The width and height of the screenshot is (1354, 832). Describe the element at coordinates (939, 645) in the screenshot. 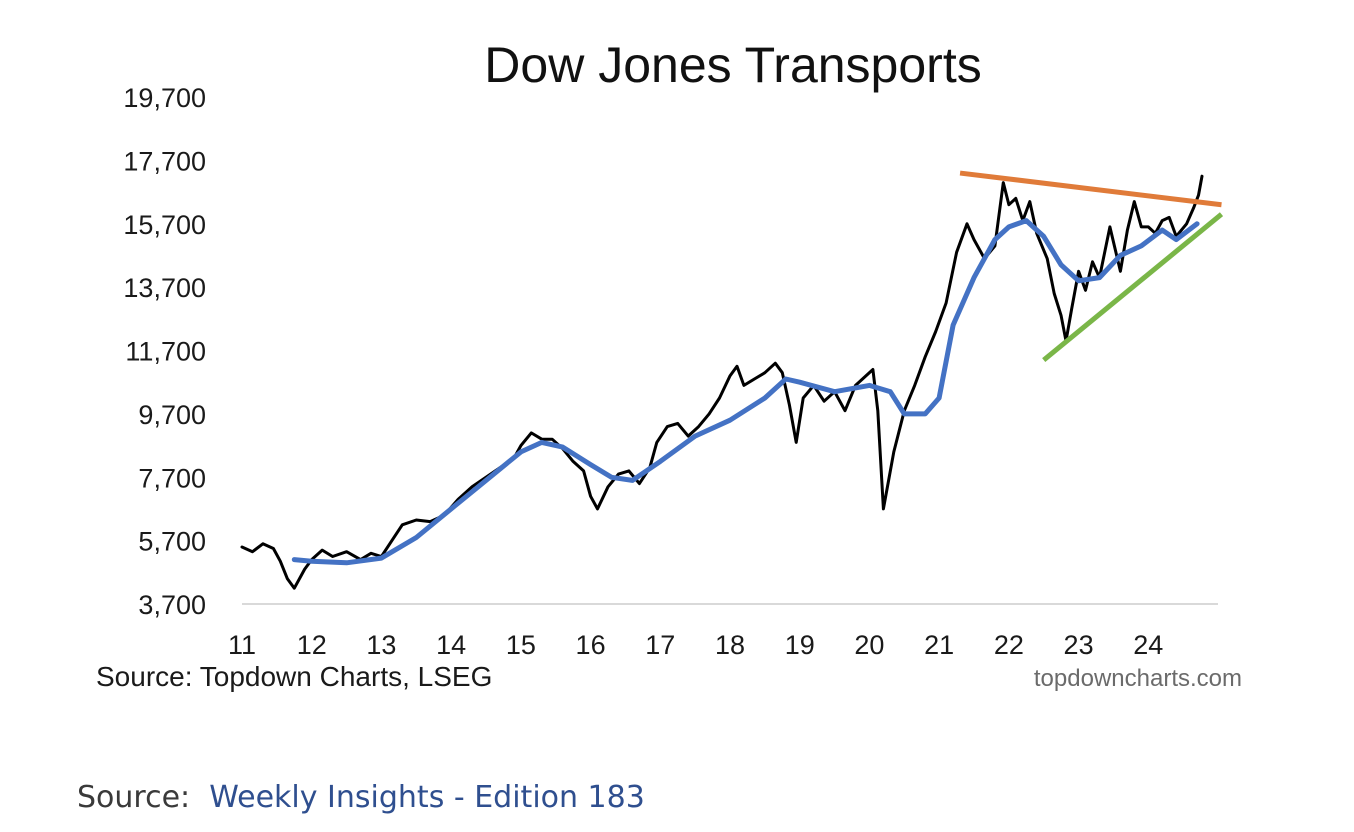

I see `x-tick-label: 21` at that location.